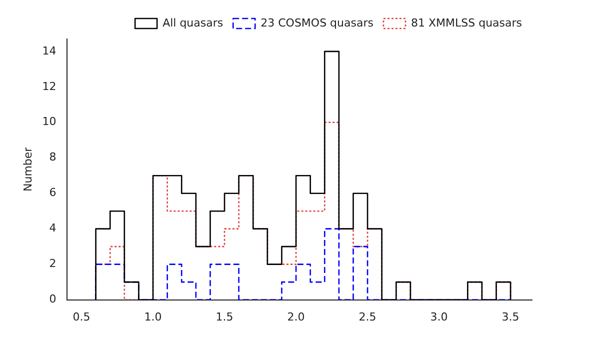  Describe the element at coordinates (27, 169) in the screenshot. I see `y-axis-title: Number` at that location.